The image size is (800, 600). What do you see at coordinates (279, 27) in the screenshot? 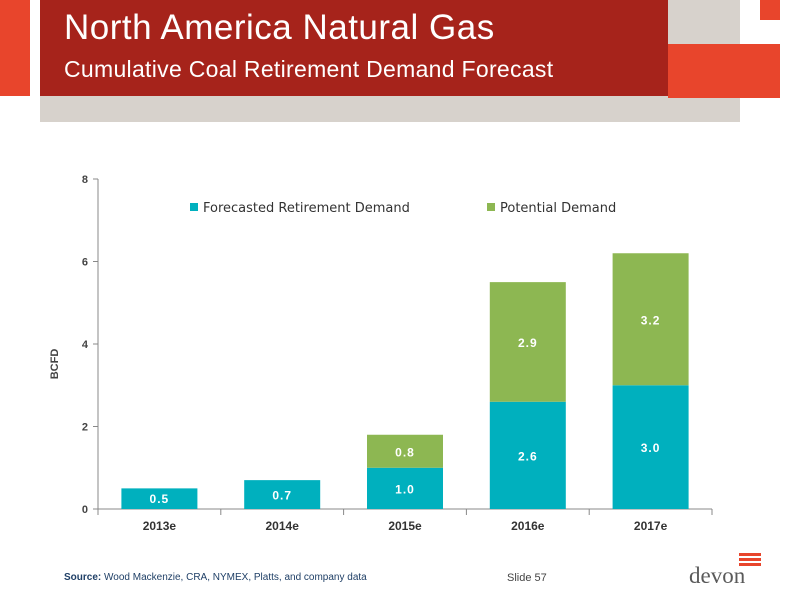
I see `page-title: North America Natural Gas` at bounding box center [279, 27].